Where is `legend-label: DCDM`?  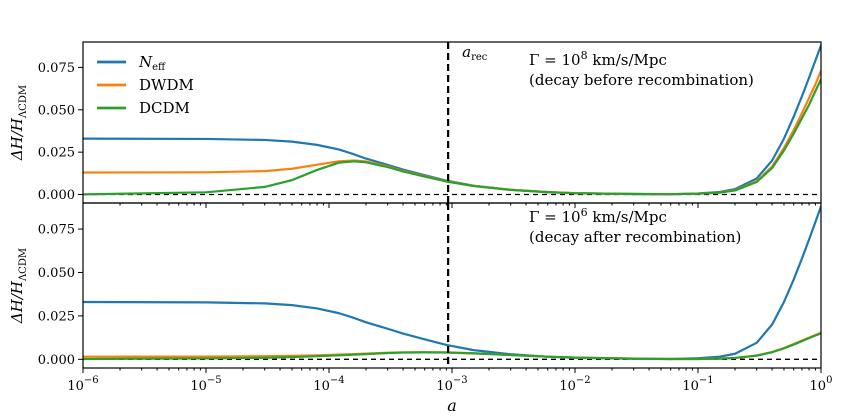 legend-label: DCDM is located at coordinates (164, 108).